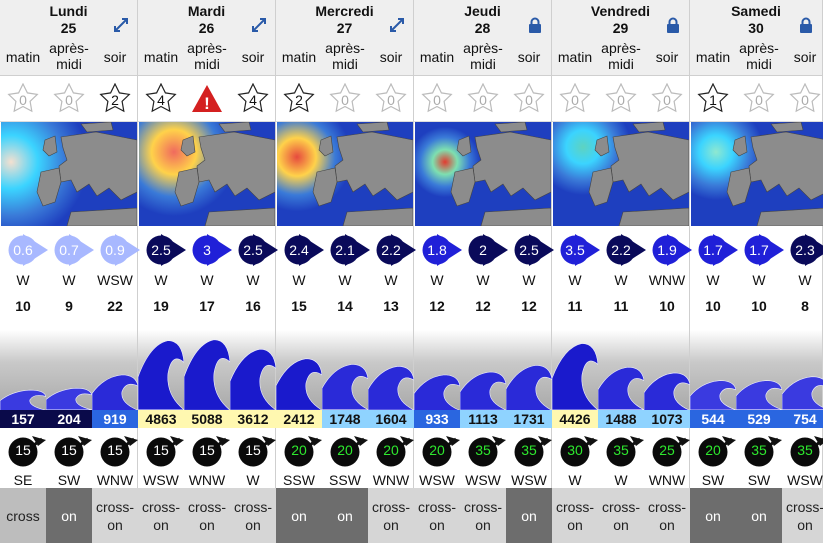 The width and height of the screenshot is (823, 543). Describe the element at coordinates (23, 419) in the screenshot. I see `wave-energy-value: 157` at that location.